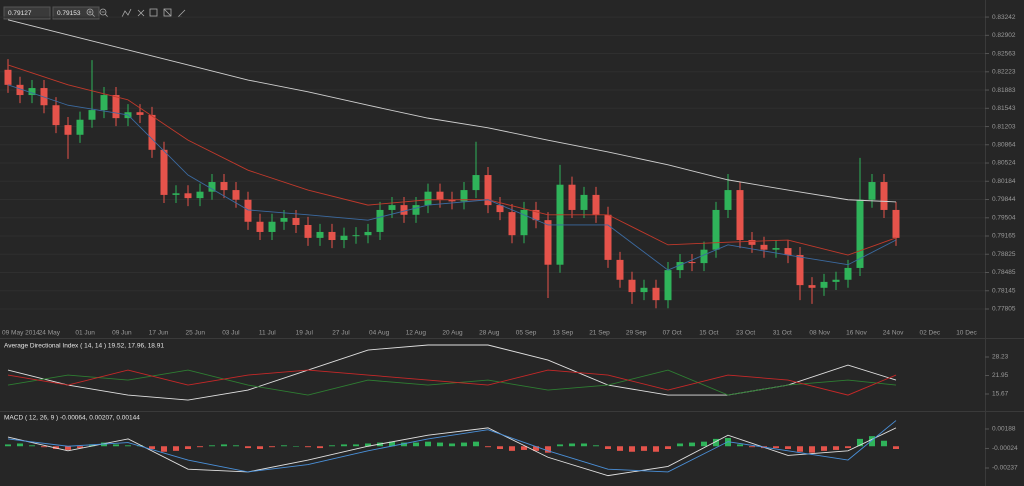 Image resolution: width=1024 pixels, height=486 pixels. I want to click on x-tick-label: 16 Nov, so click(856, 333).